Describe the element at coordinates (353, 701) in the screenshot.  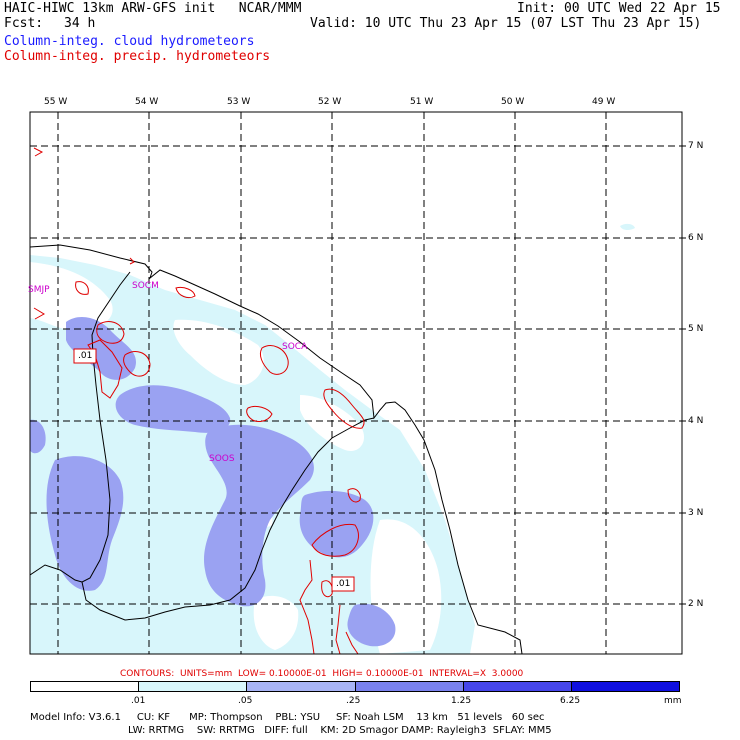
I see `colorbar-label: .25` at that location.